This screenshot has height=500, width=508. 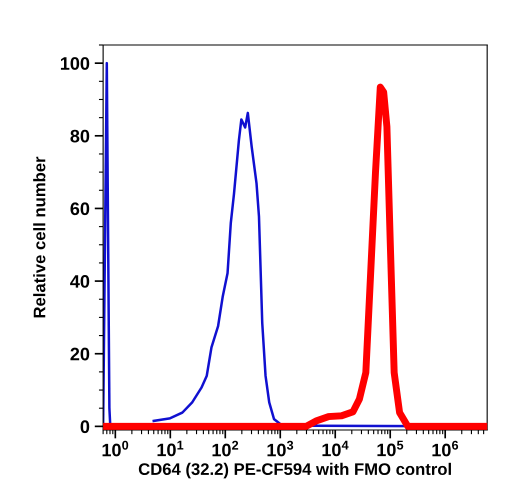 I want to click on y-tick-label: 80, so click(x=80, y=136).